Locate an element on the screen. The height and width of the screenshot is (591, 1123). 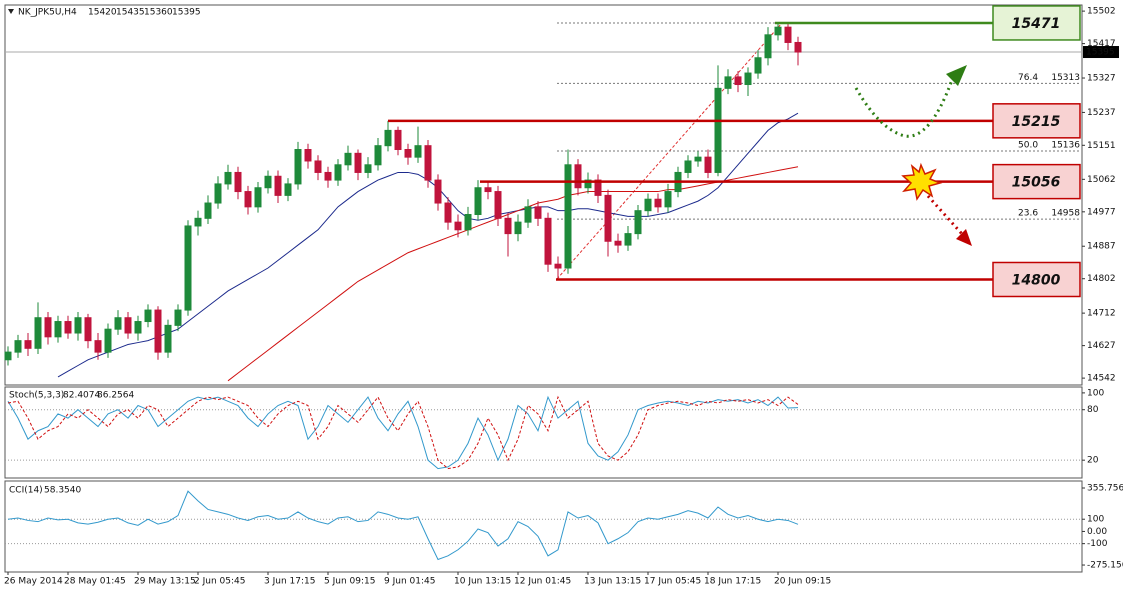
symbol: NK_JPK5U,H4 is located at coordinates (47, 13).